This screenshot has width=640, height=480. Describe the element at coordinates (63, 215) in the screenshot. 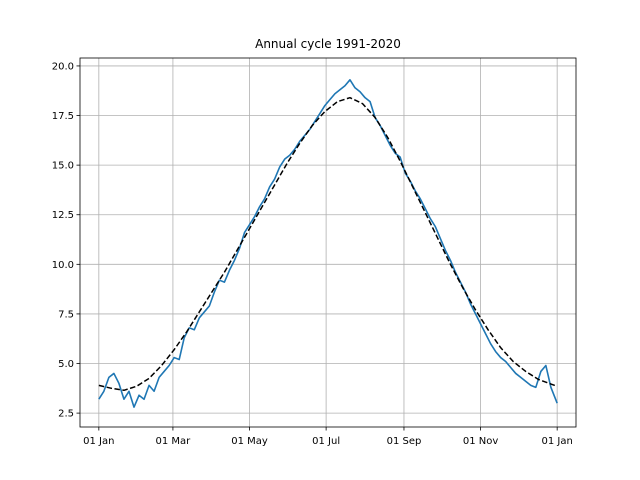

I see `y-tick-label: 12.5` at that location.